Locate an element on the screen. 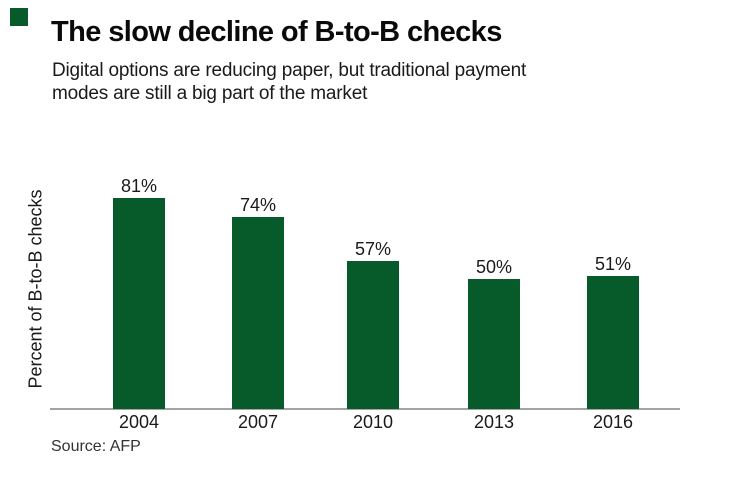  bar-2016 is located at coordinates (613, 342).